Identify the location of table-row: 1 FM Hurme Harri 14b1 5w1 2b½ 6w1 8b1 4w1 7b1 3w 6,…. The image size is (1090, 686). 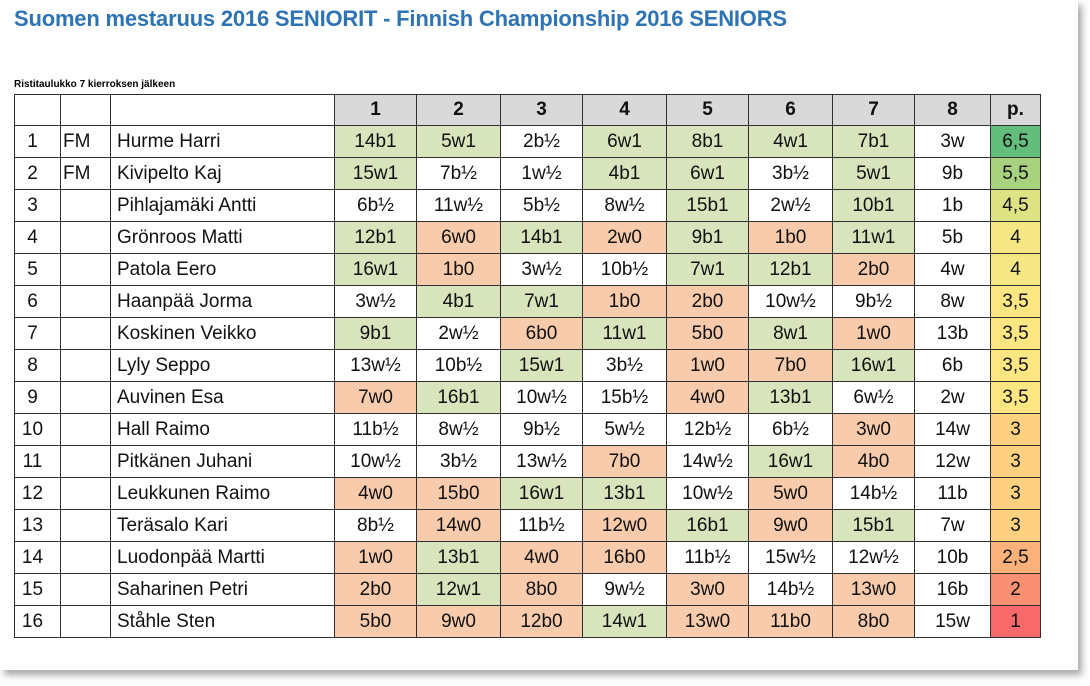
(527, 141).